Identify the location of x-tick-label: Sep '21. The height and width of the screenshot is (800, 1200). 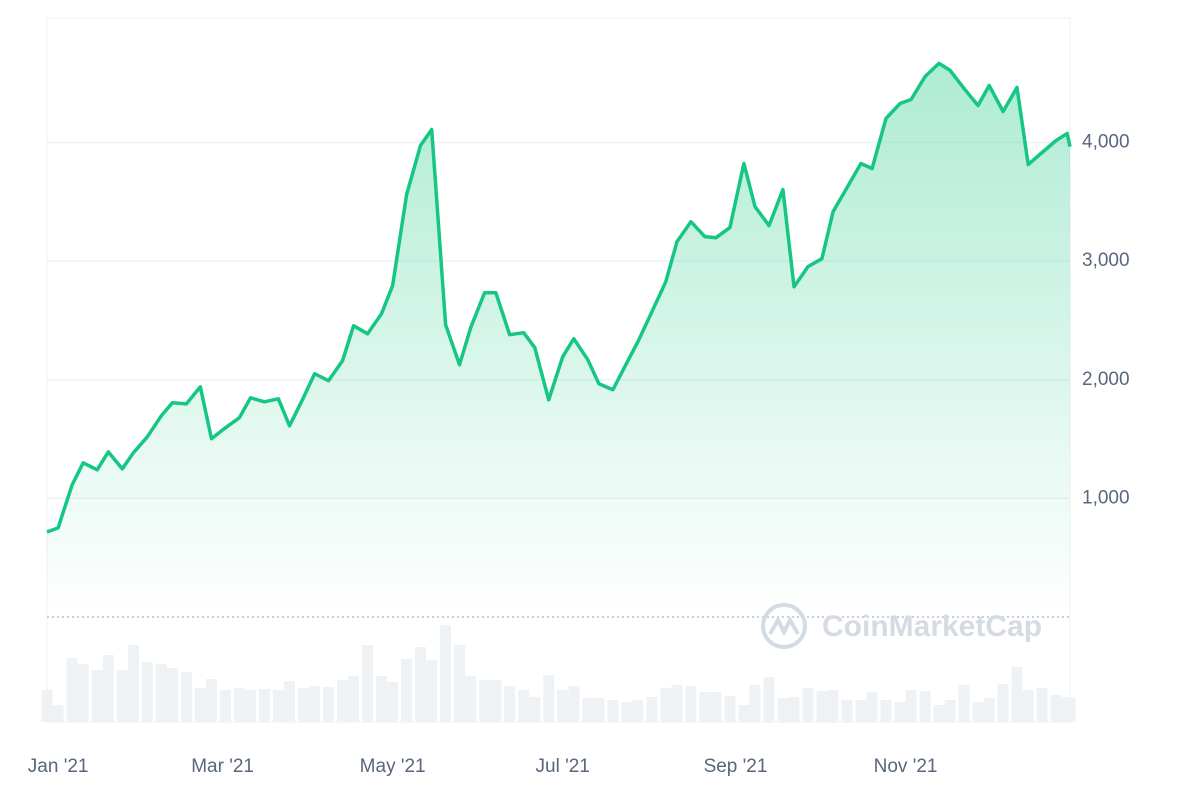
(736, 766).